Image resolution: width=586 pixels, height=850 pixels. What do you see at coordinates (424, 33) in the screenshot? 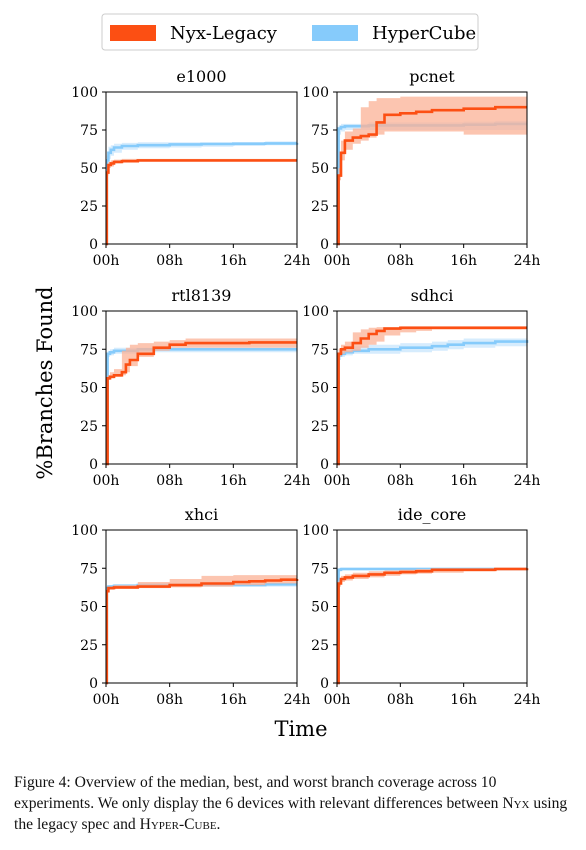
I see `legend-label-hypercube: HyperCube` at bounding box center [424, 33].